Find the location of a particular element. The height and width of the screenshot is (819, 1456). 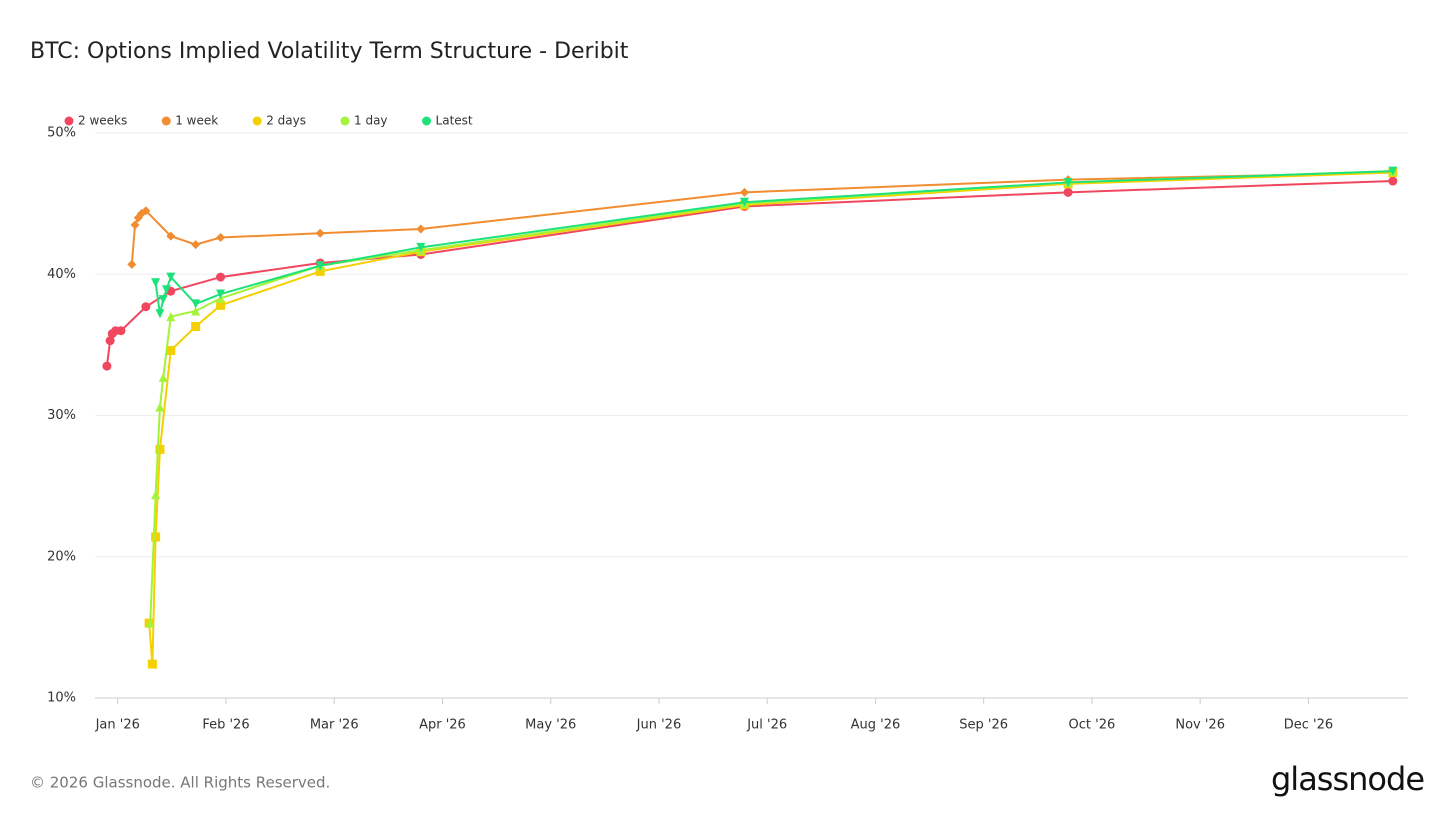

x-tick-label: May '26 is located at coordinates (550, 725).